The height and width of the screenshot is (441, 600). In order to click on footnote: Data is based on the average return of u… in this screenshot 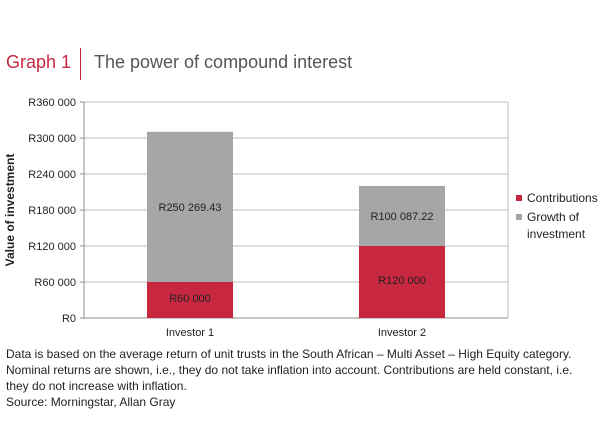, I will do `click(301, 378)`.